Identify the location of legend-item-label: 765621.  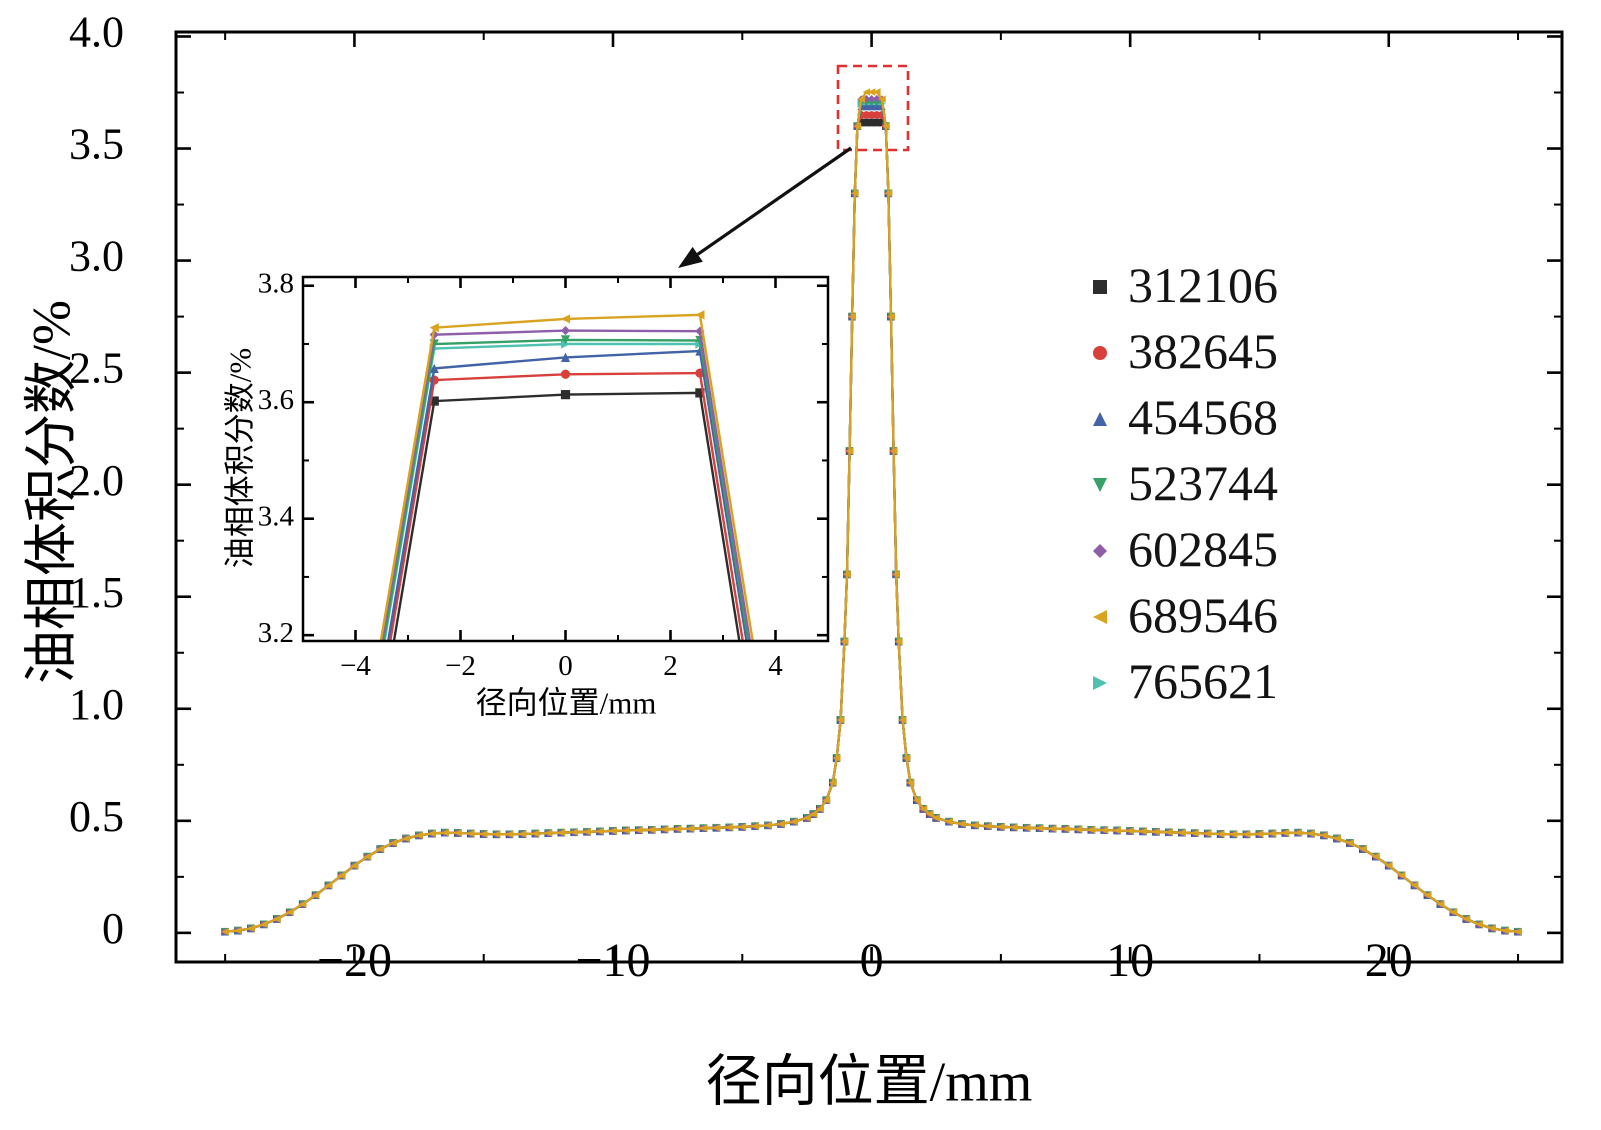
(1203, 681).